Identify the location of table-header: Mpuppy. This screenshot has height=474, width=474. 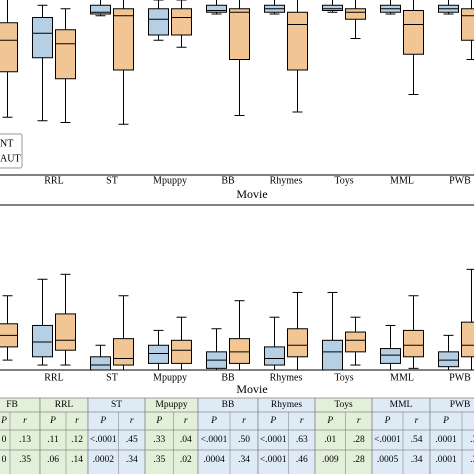
(171, 405).